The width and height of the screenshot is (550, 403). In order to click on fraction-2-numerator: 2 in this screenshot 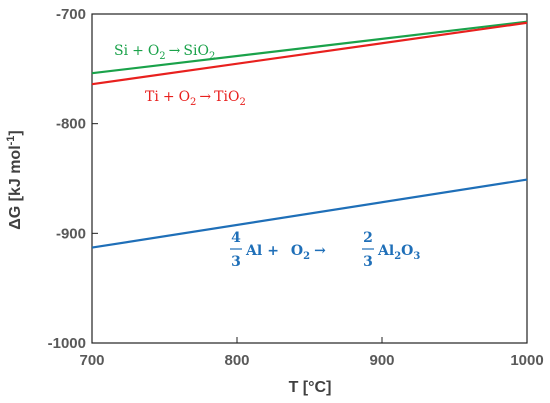, I will do `click(368, 238)`.